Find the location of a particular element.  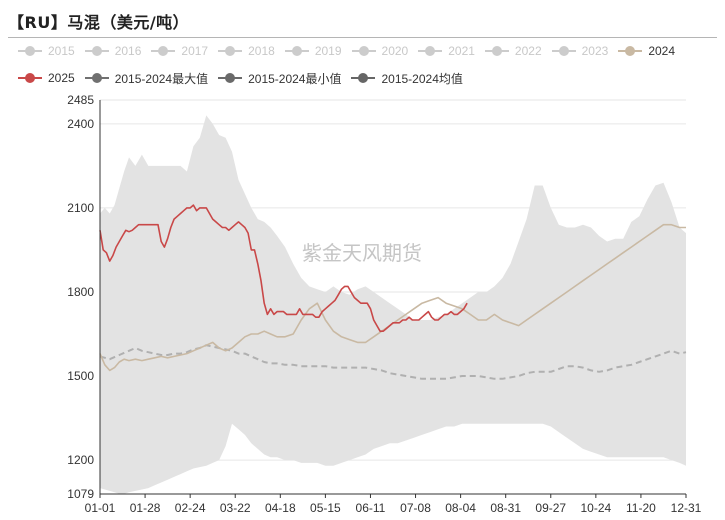

legend-item-y-1: 2016 is located at coordinates (113, 51).